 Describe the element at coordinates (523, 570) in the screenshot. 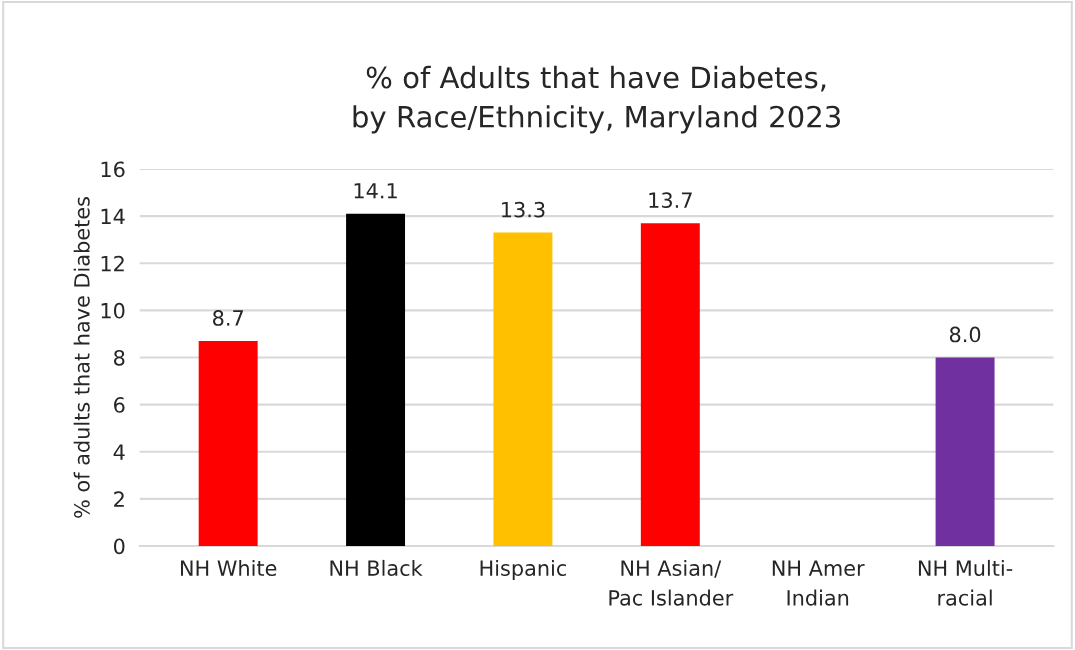

I see `x-tick-label: Hispanic` at that location.